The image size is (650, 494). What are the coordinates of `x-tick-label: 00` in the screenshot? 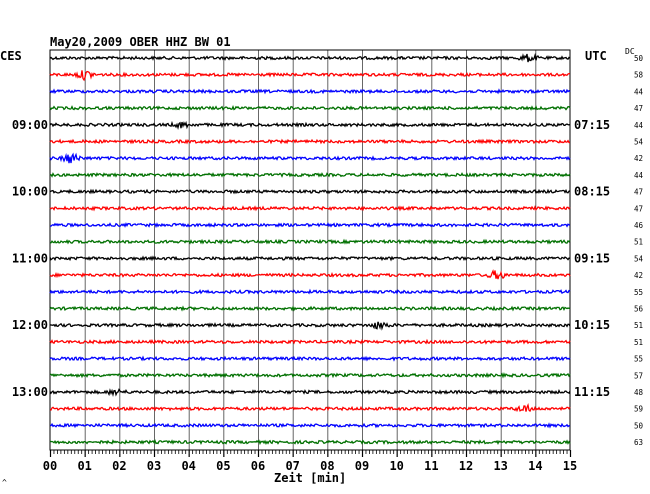 It's located at (50, 466).